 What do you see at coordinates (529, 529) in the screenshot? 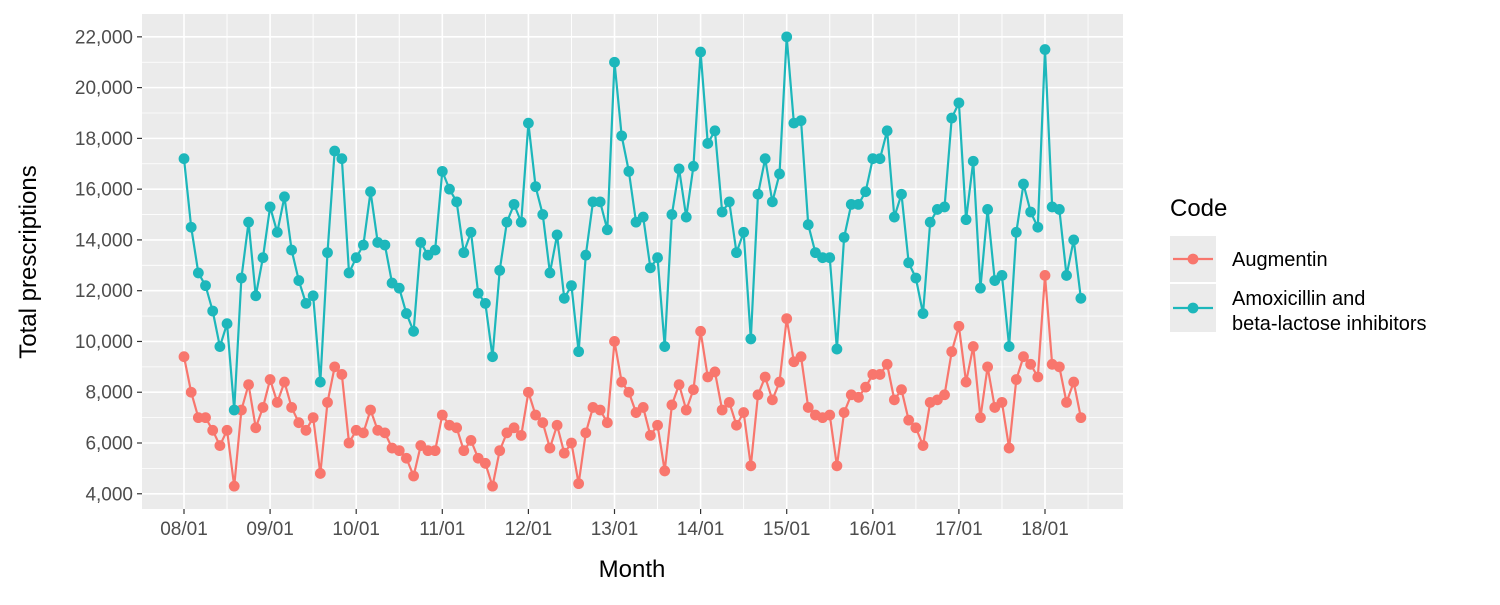
I see `x-tick-label: 12/01` at bounding box center [529, 529].